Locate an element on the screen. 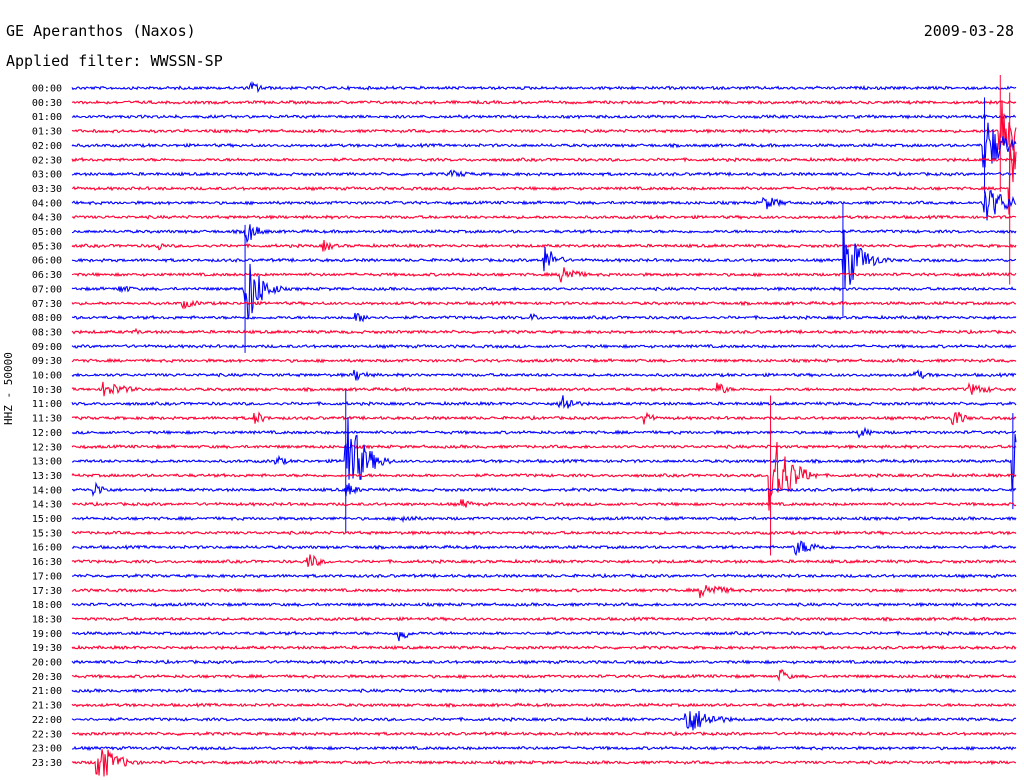 Image resolution: width=1024 pixels, height=780 pixels. time-label-0630: 06:30 is located at coordinates (47, 275).